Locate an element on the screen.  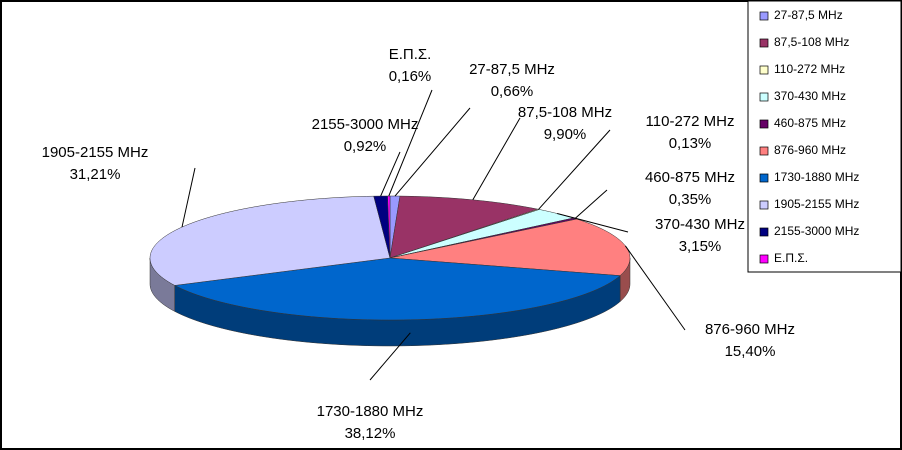
data-label-name: 2155-3000 MHz is located at coordinates (365, 124).